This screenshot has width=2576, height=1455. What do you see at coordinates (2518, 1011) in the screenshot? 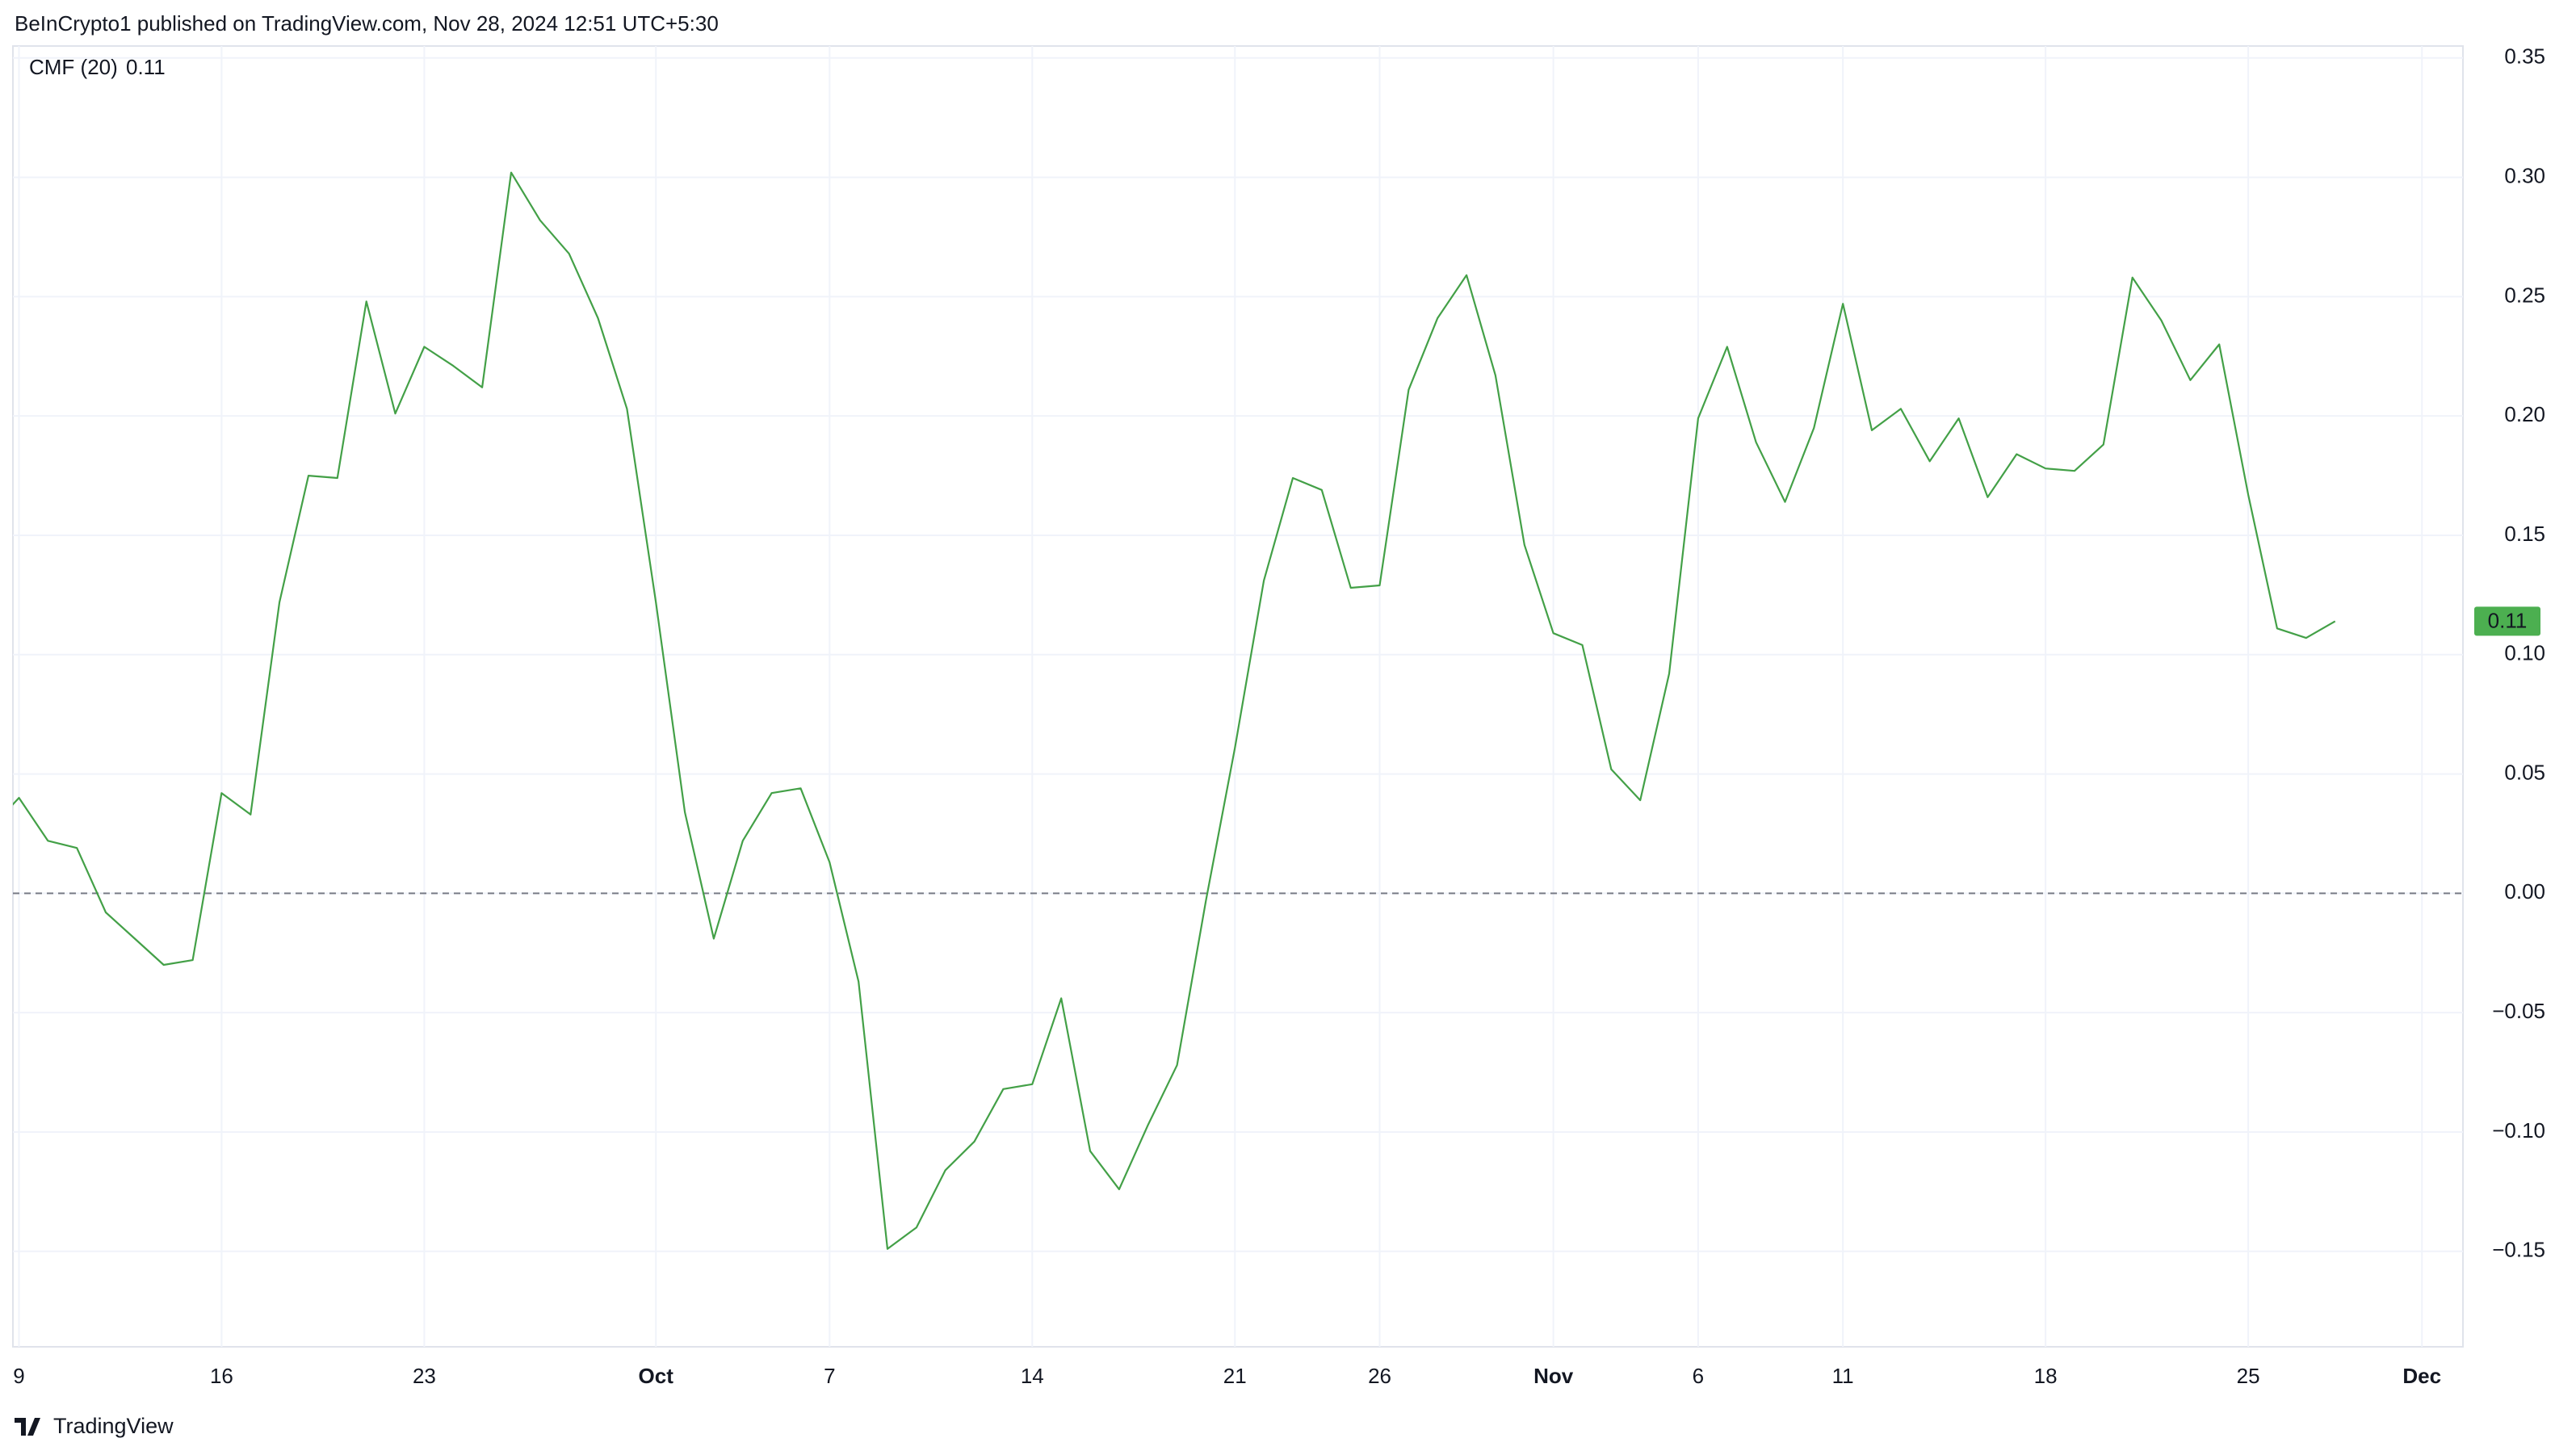
I see `y-tick-label: −0.05` at bounding box center [2518, 1011].